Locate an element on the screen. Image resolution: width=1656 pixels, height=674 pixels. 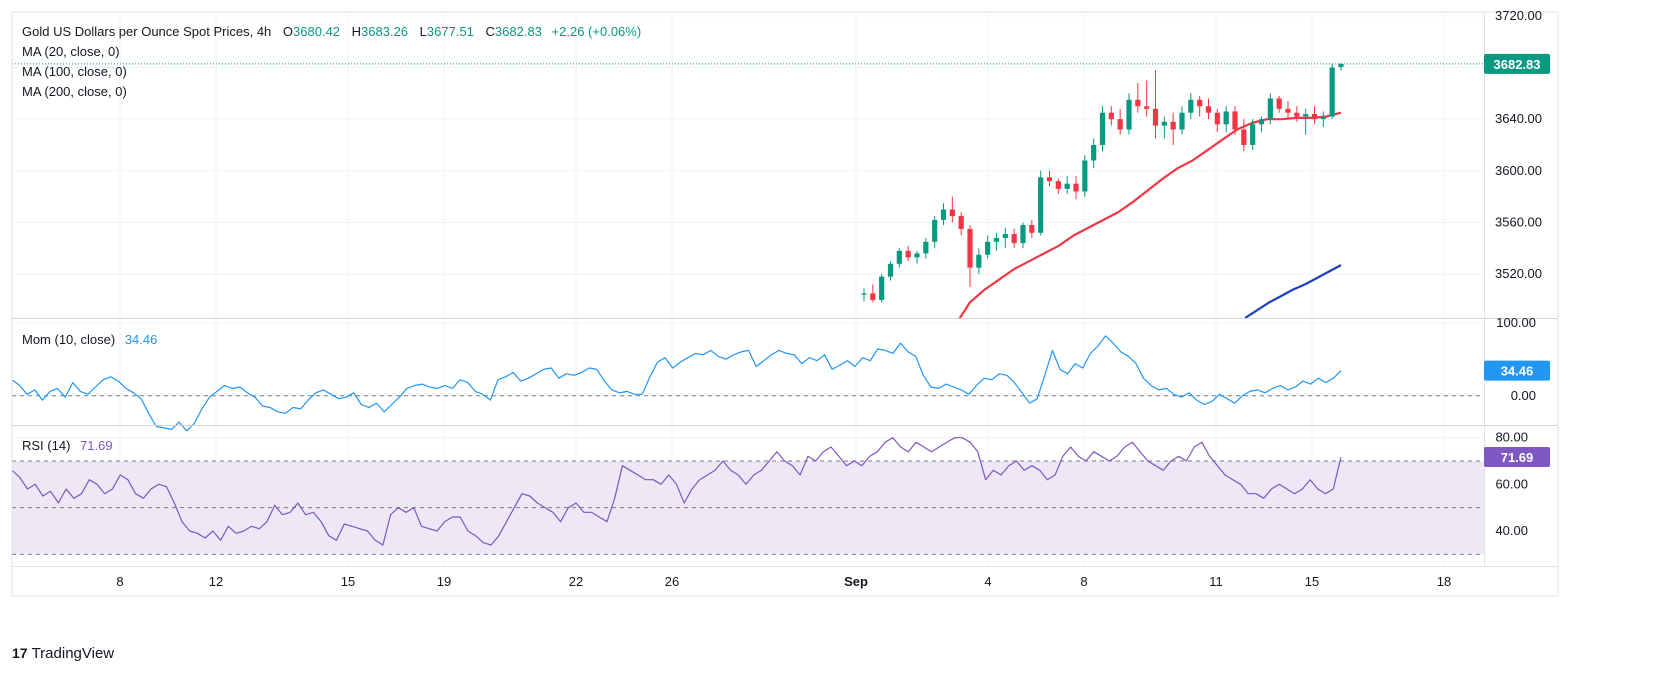
x-tick-label: 8 is located at coordinates (1083, 581).